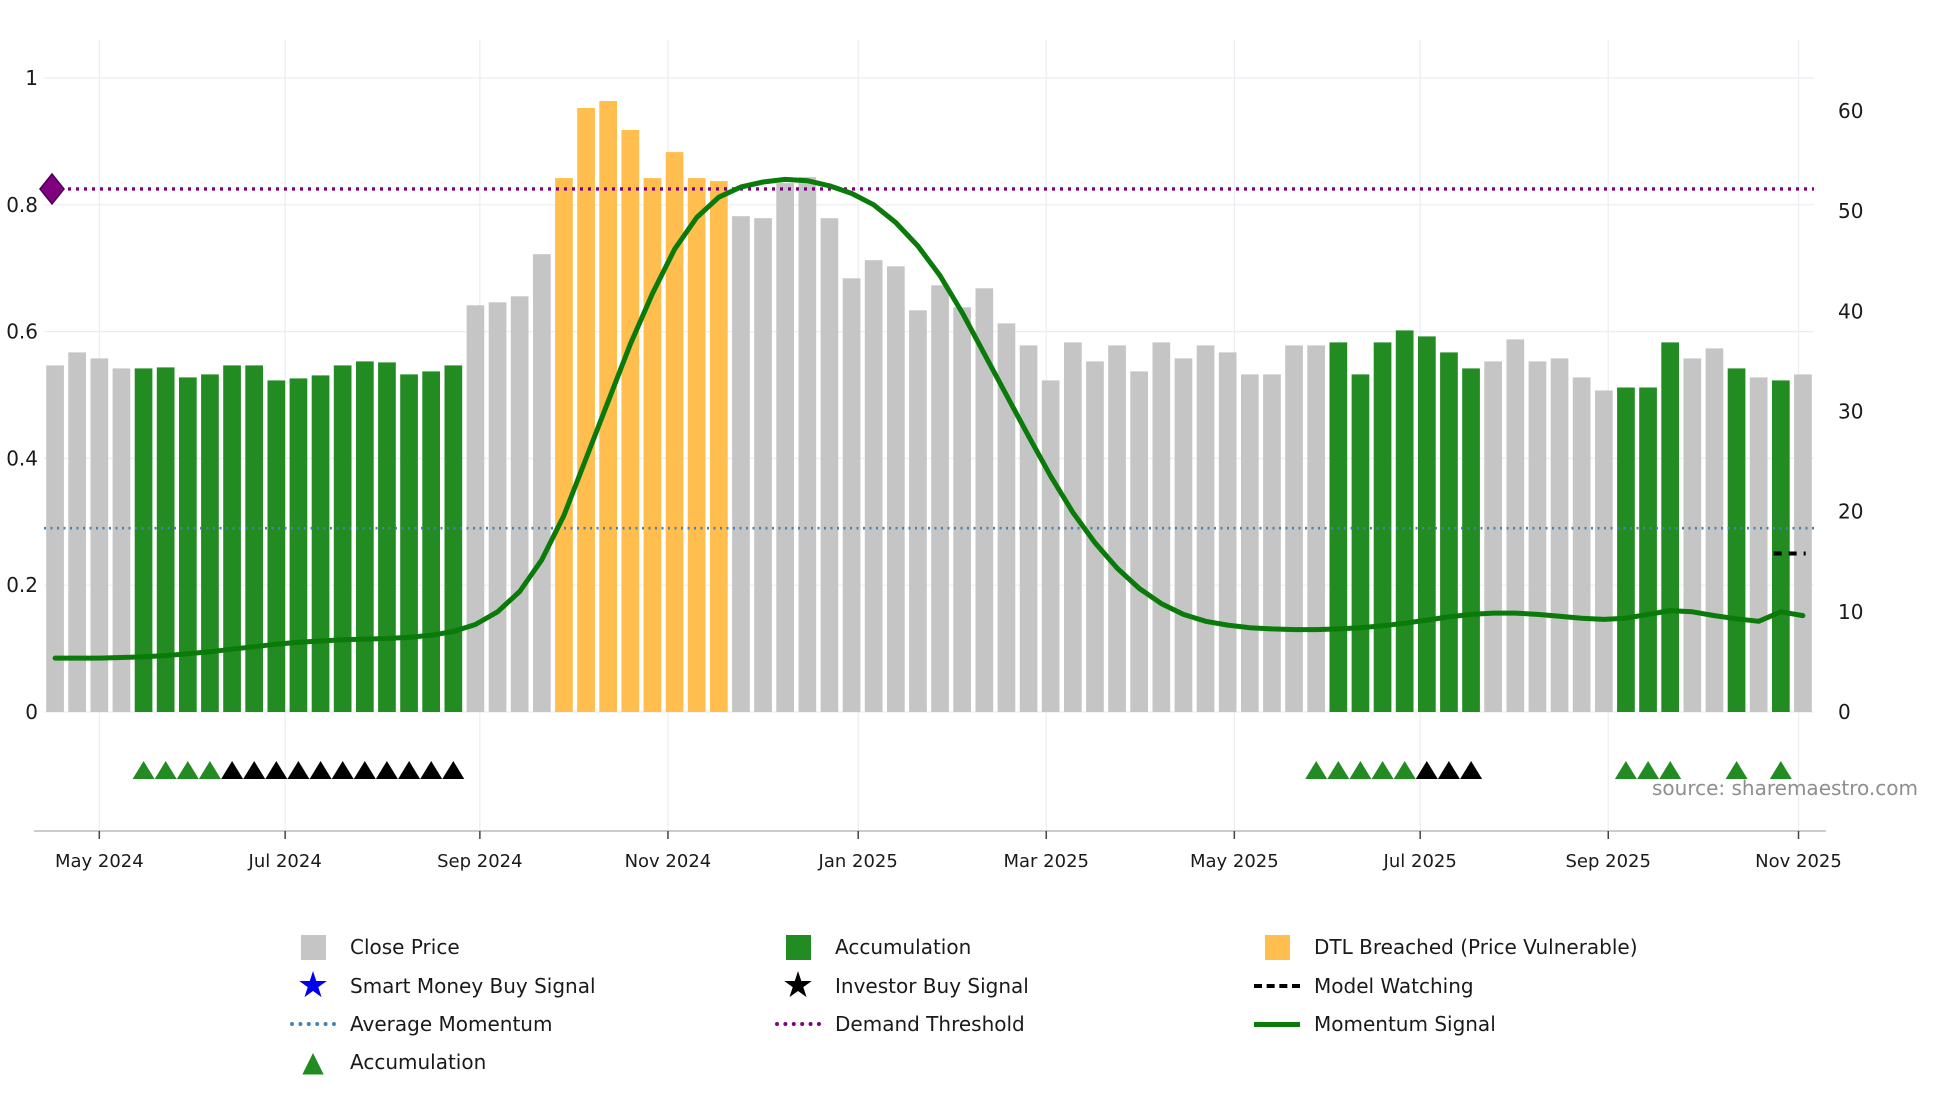 The image size is (1960, 1102). Describe the element at coordinates (473, 986) in the screenshot. I see `legend-label: Smart Money Buy Signal` at that location.